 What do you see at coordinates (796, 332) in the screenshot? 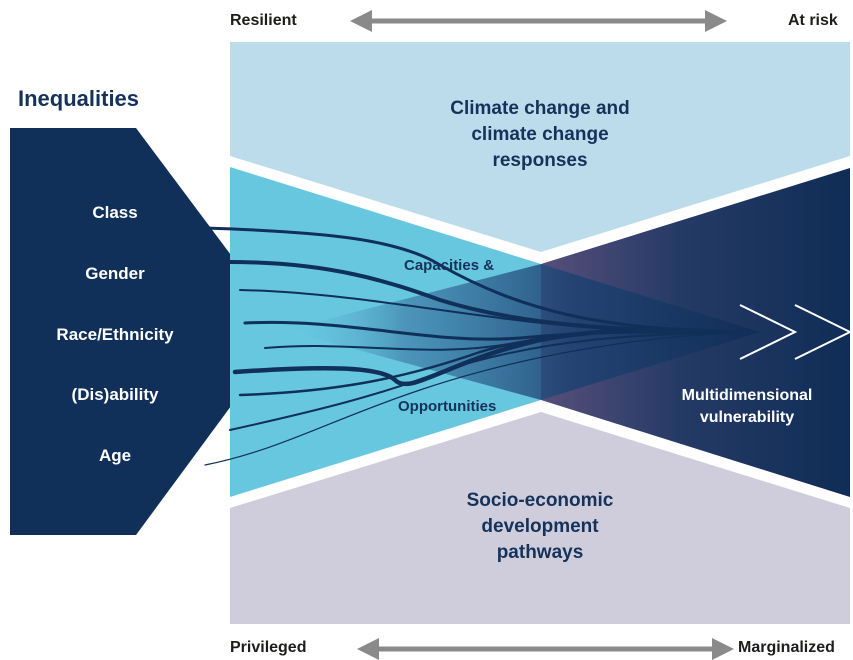
I see `white-chevrons` at bounding box center [796, 332].